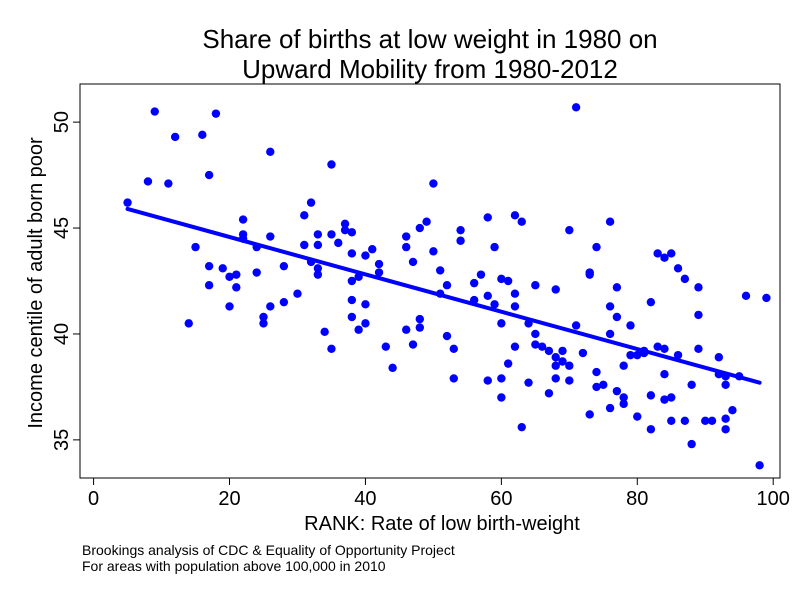 Image resolution: width=800 pixels, height=600 pixels. What do you see at coordinates (773, 499) in the screenshot?
I see `x-tick-label: 100` at bounding box center [773, 499].